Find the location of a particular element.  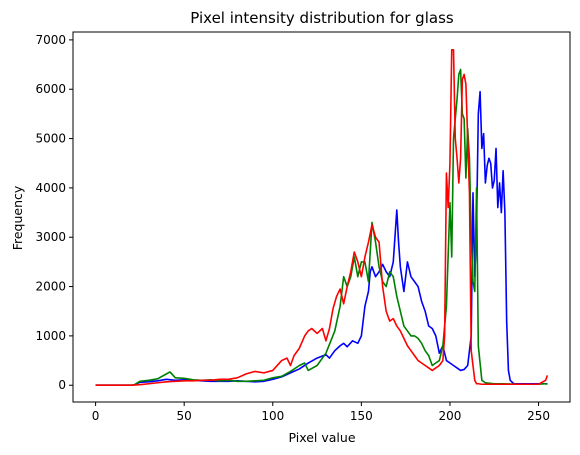

y-axis: 0 1000 2000 3000 4000 5000 6000 7000 is located at coordinates (54, 212).